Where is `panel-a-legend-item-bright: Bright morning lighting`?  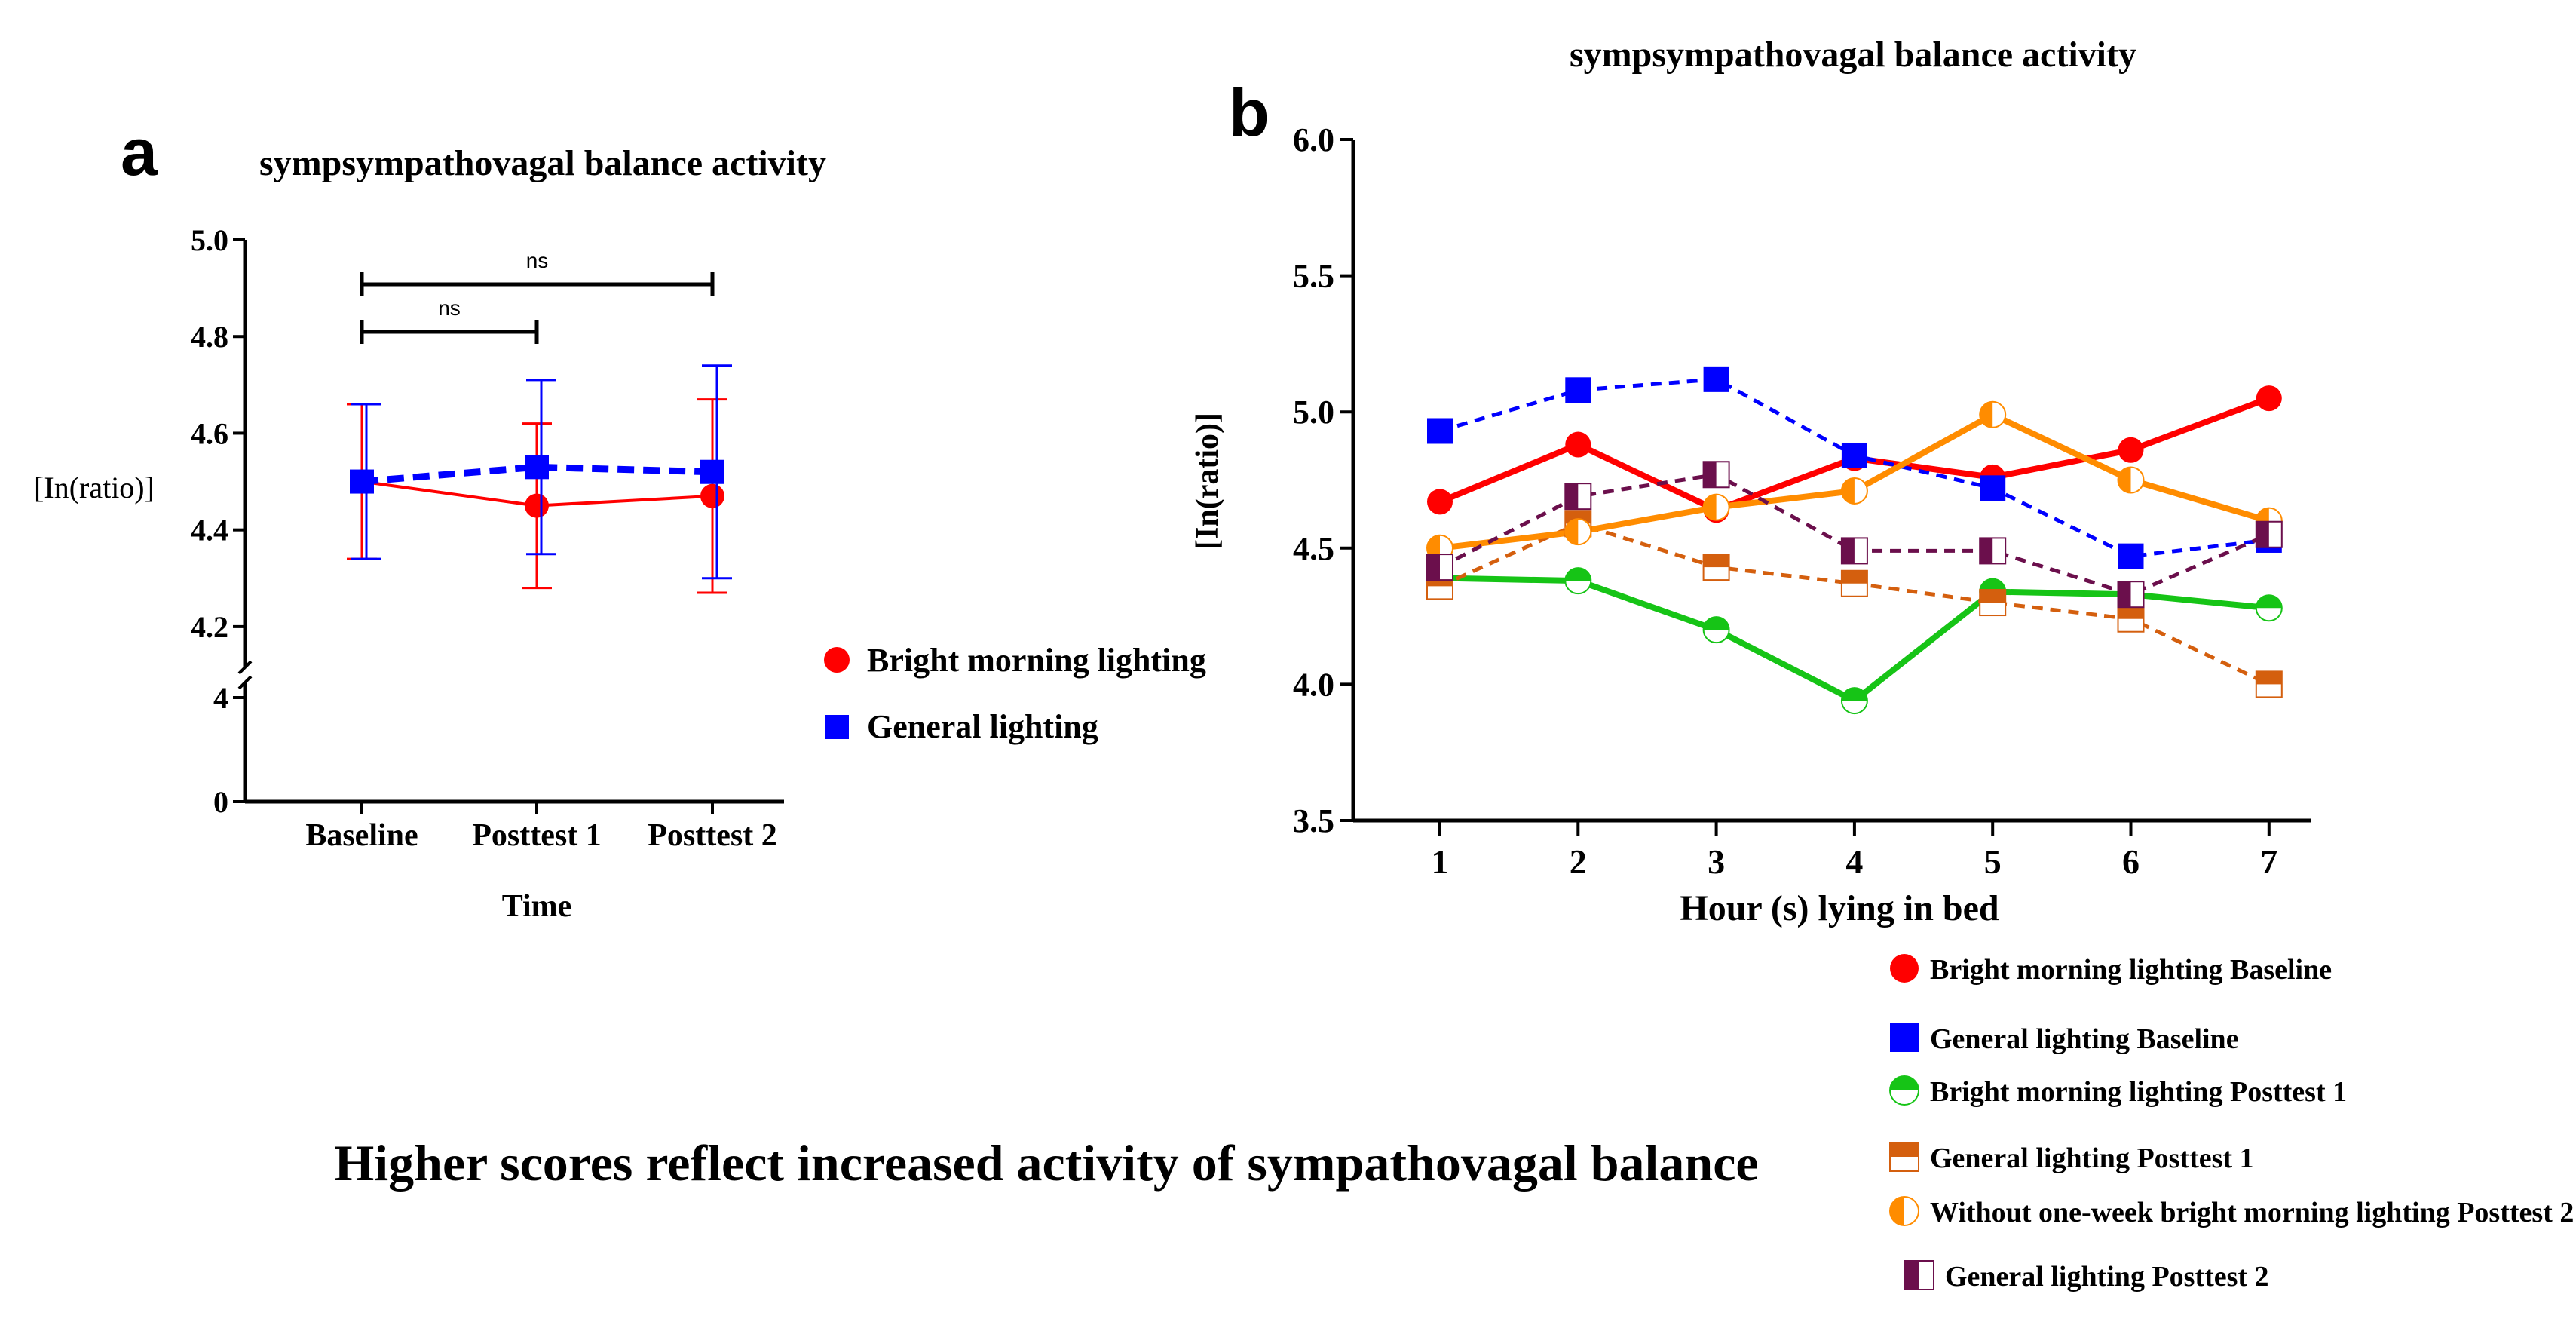
panel-a-legend-item-bright: Bright morning lighting is located at coordinates (1015, 660).